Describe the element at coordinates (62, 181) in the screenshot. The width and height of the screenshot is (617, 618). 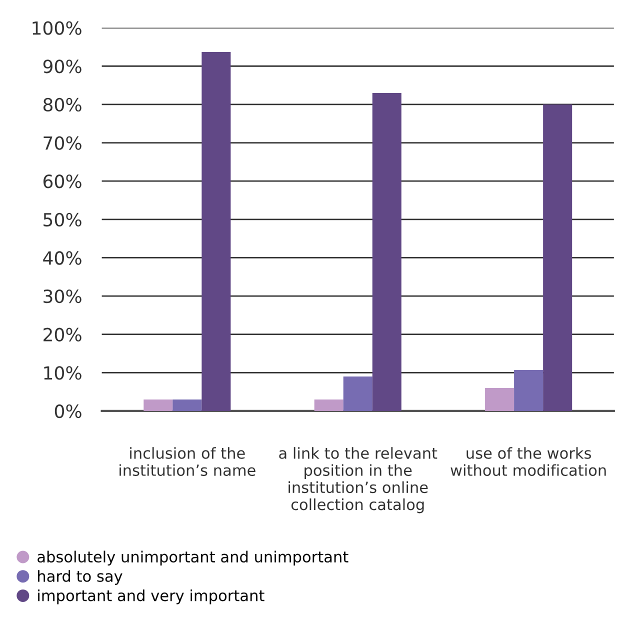
I see `y-tick-label: 60%` at that location.